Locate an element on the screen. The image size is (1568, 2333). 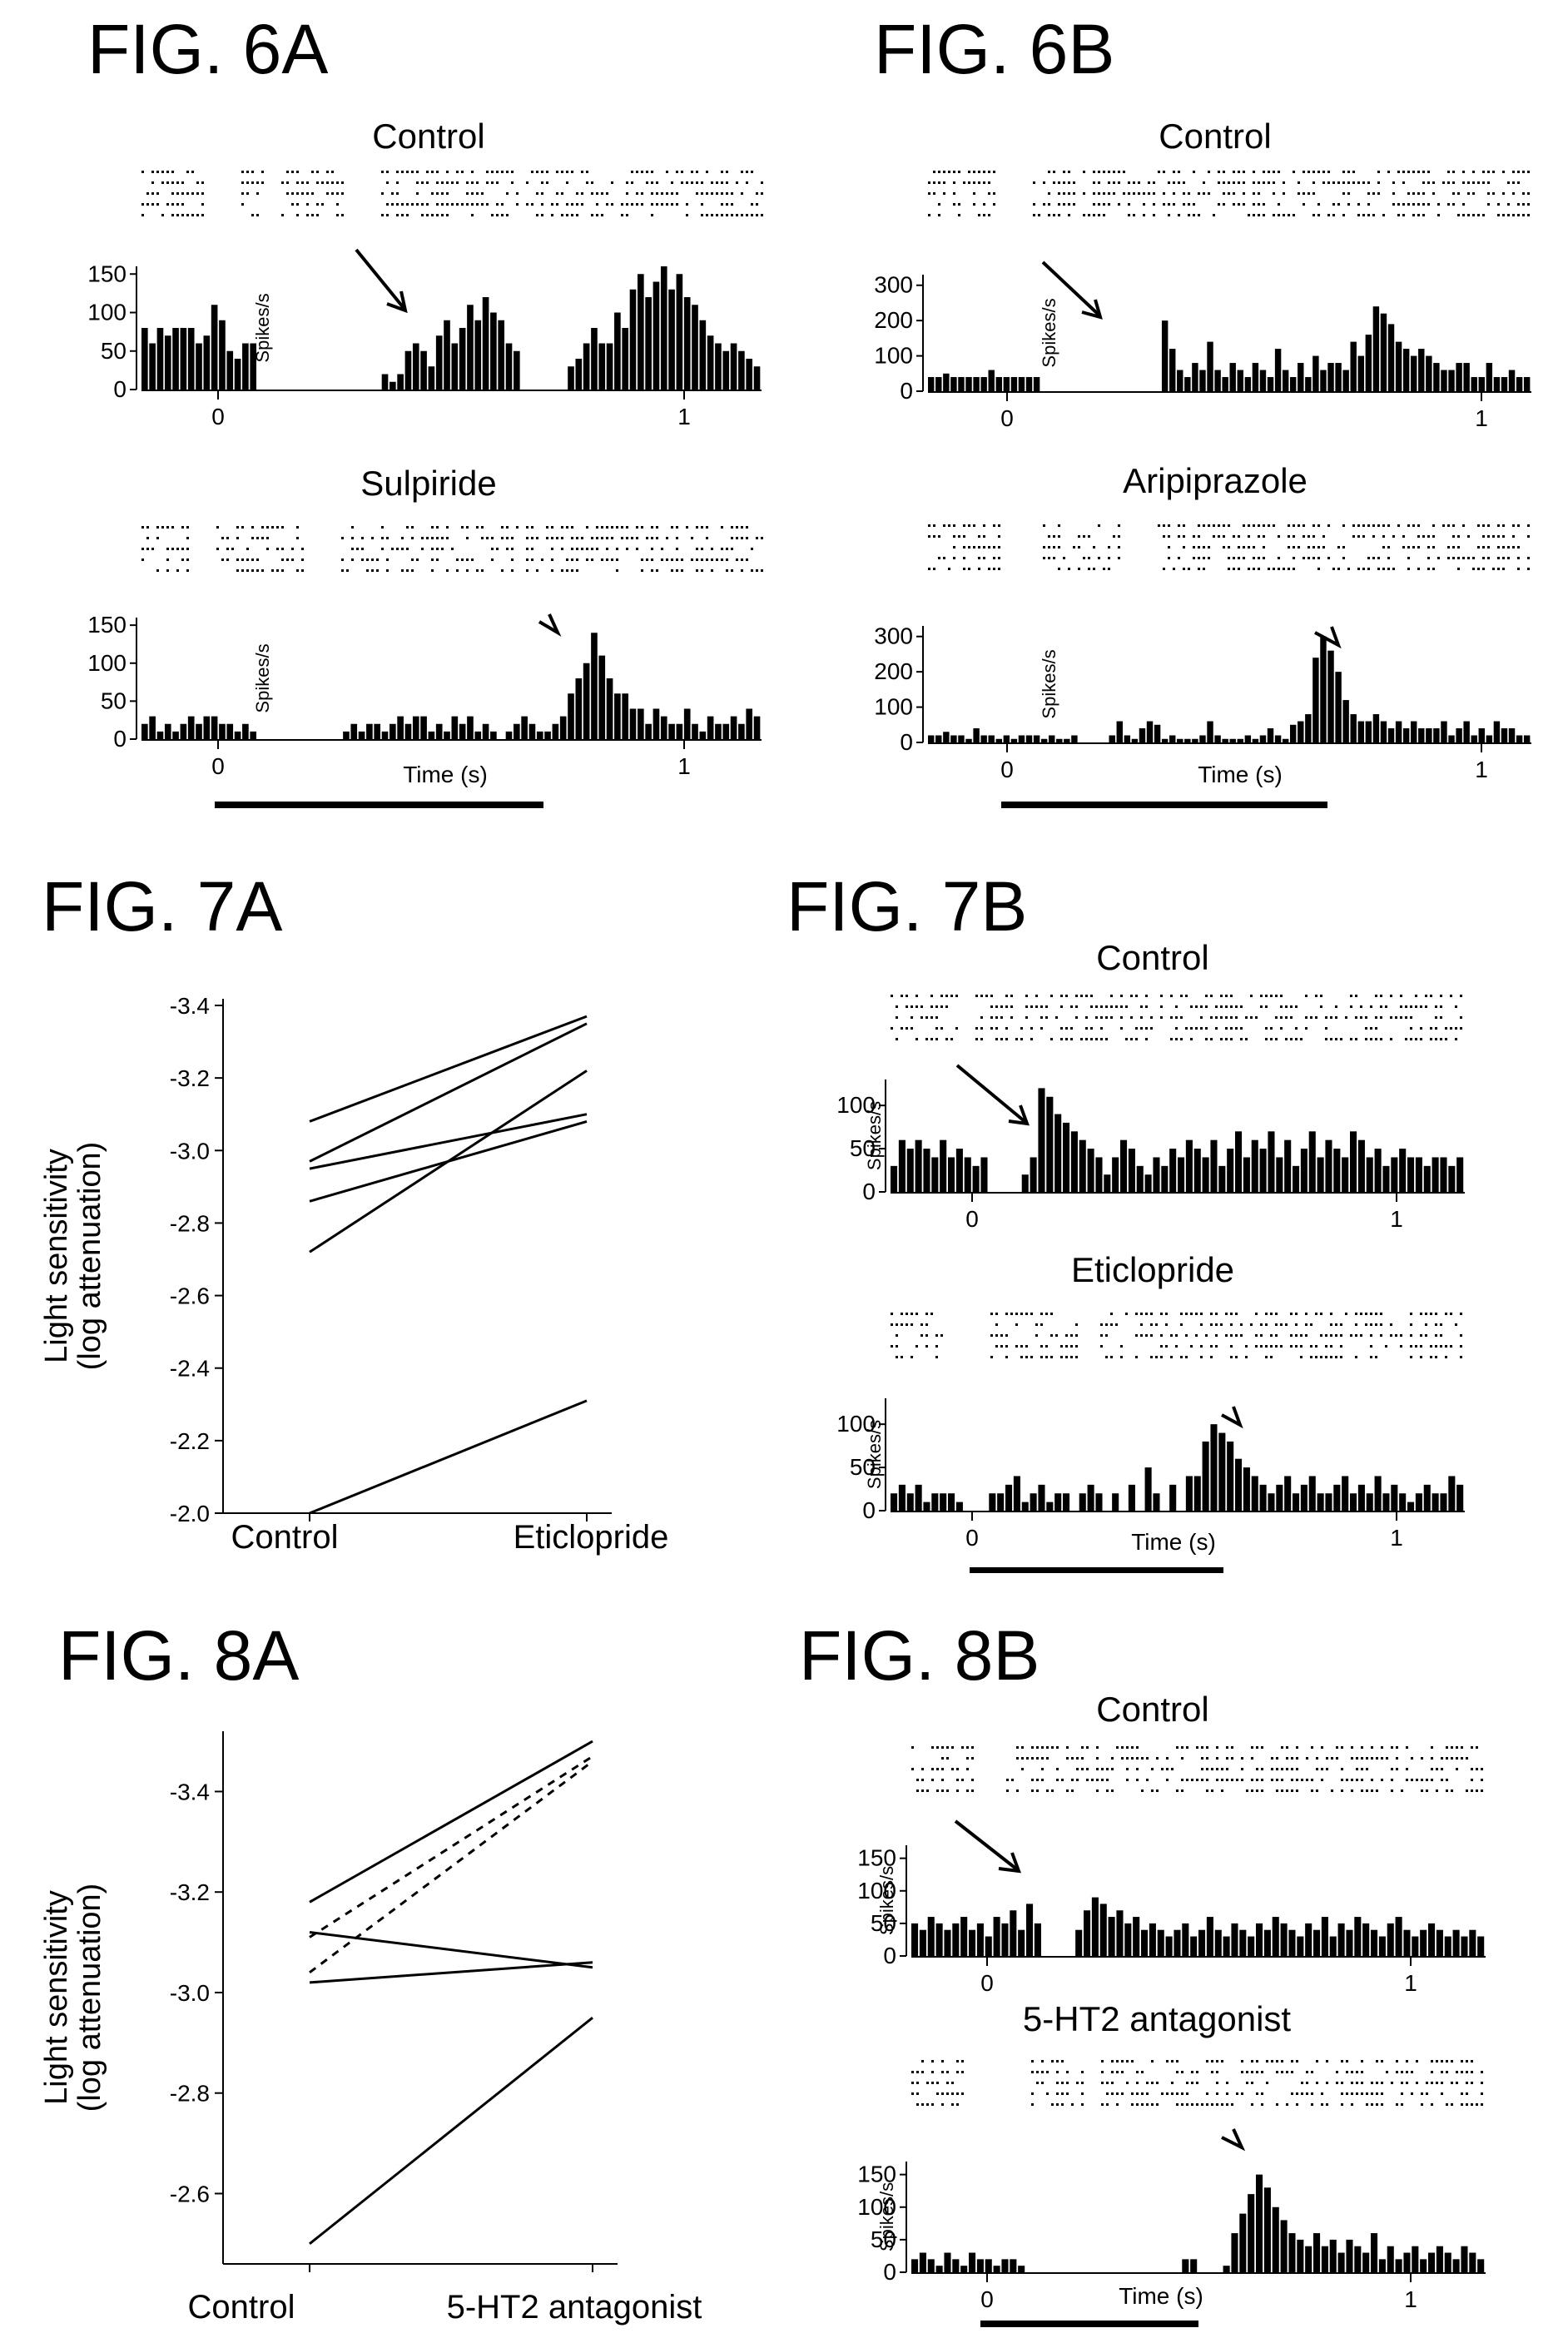
y-tick-label: 150 is located at coordinates (107, 625).